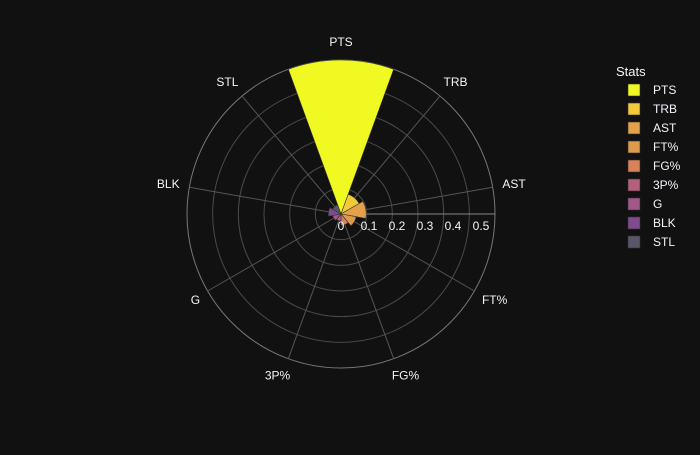  Describe the element at coordinates (278, 376) in the screenshot. I see `angular-label: 3P%` at that location.